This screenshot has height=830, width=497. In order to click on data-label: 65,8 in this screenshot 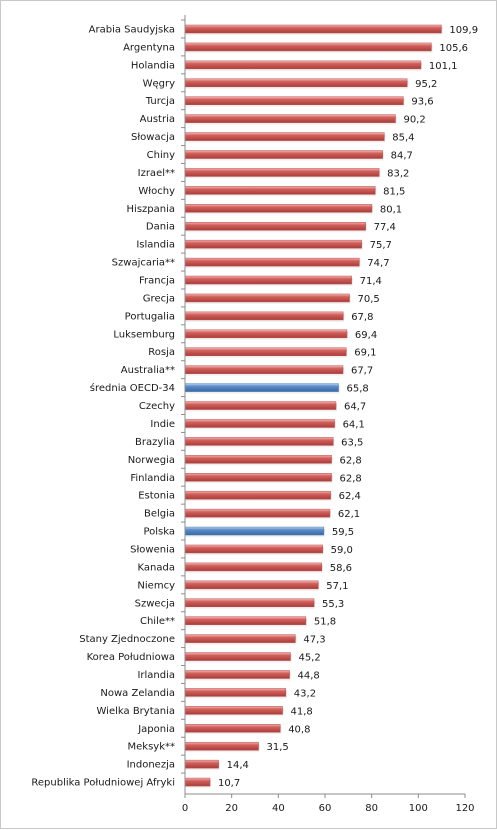, I will do `click(358, 389)`.